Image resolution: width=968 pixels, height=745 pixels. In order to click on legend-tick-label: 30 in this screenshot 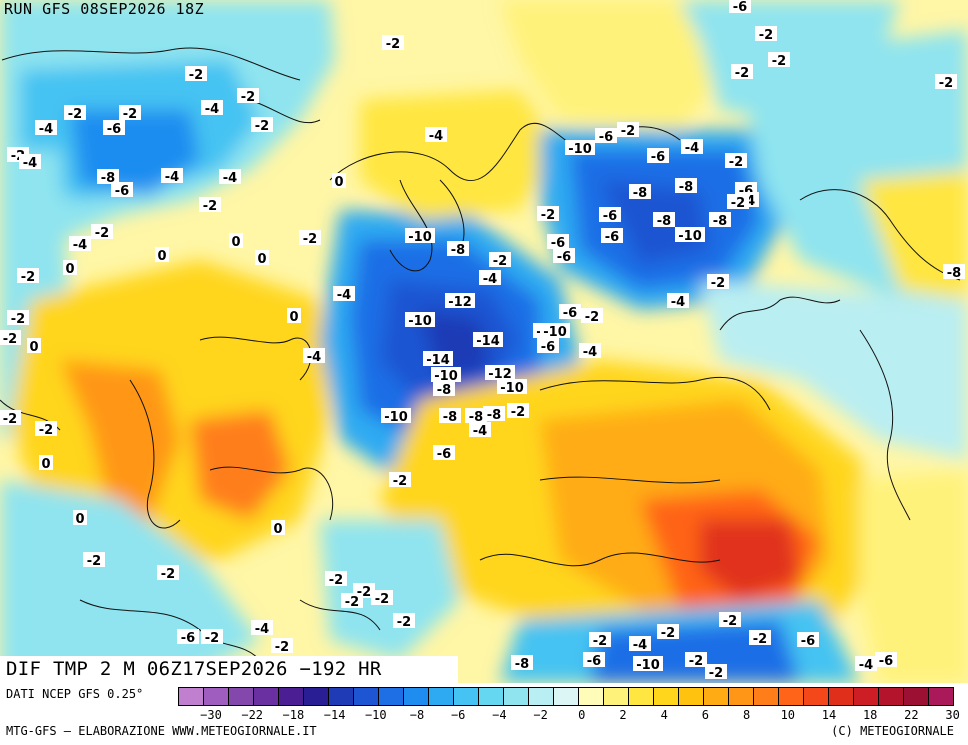, I will do `click(952, 715)`.